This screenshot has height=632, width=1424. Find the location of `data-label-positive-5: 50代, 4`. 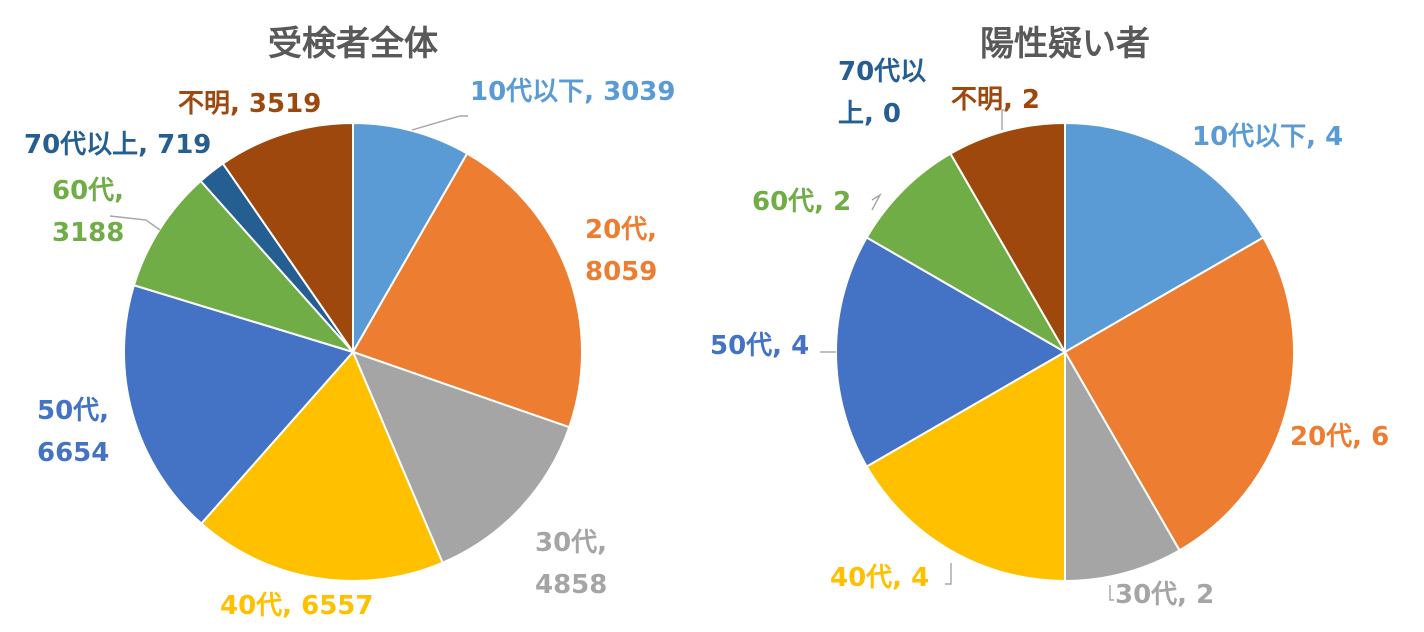

data-label-positive-5: 50代, 4 is located at coordinates (759, 346).